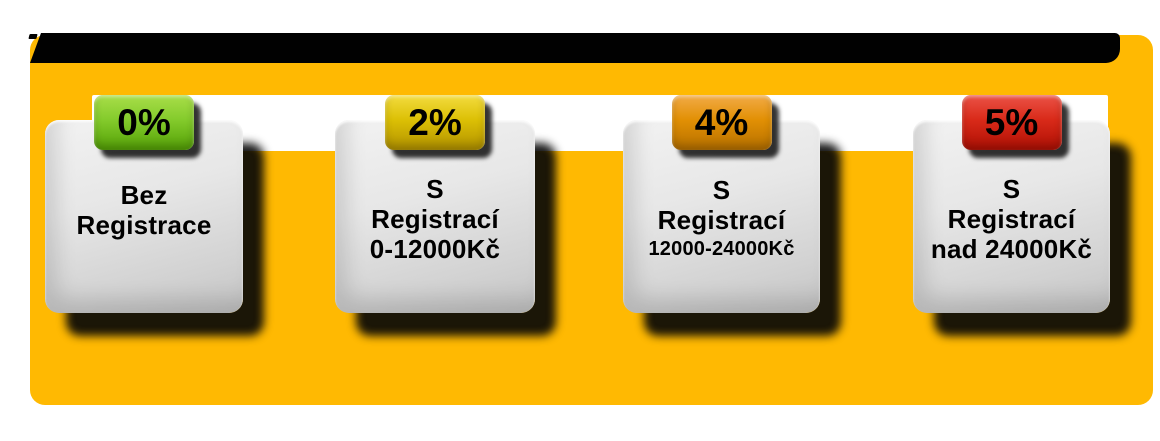 This screenshot has height=441, width=1160. What do you see at coordinates (1011, 248) in the screenshot?
I see `card-label-line-3: nad 24000Kč` at bounding box center [1011, 248].